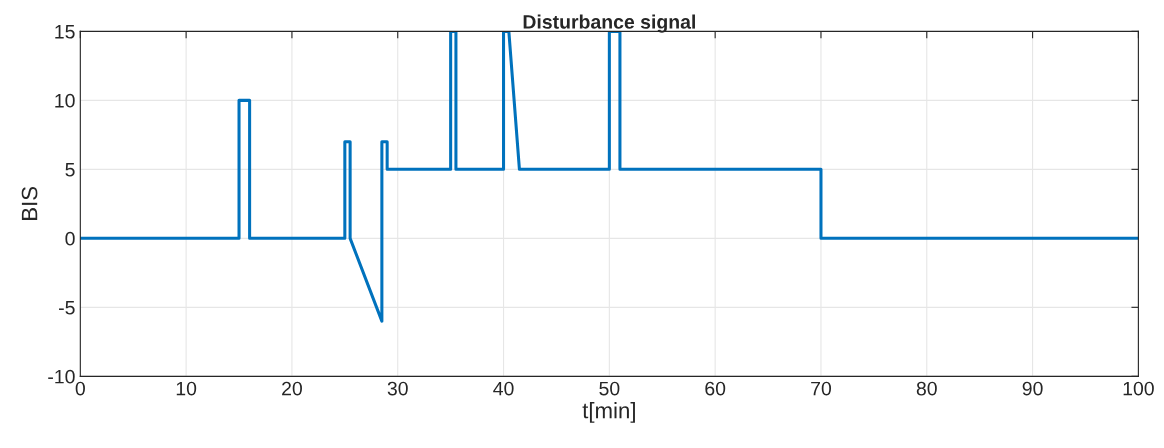 The width and height of the screenshot is (1164, 448). What do you see at coordinates (926, 388) in the screenshot?
I see `x-tick-label: 80` at bounding box center [926, 388].